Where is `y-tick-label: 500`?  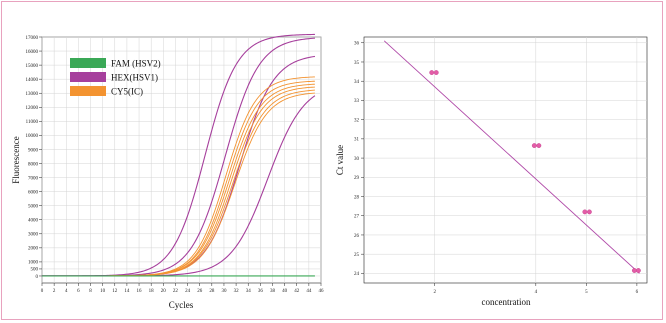 y-tick-label: 500 is located at coordinates (35, 270).